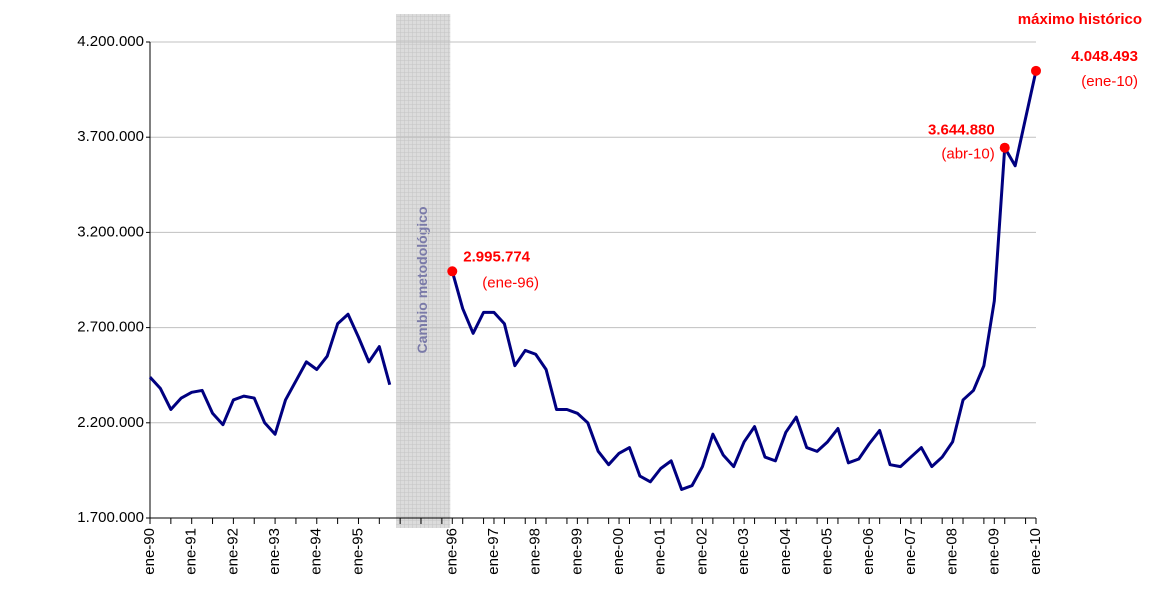 This screenshot has width=1150, height=610. What do you see at coordinates (826, 551) in the screenshot?
I see `x-tick-label: ene-05` at bounding box center [826, 551].